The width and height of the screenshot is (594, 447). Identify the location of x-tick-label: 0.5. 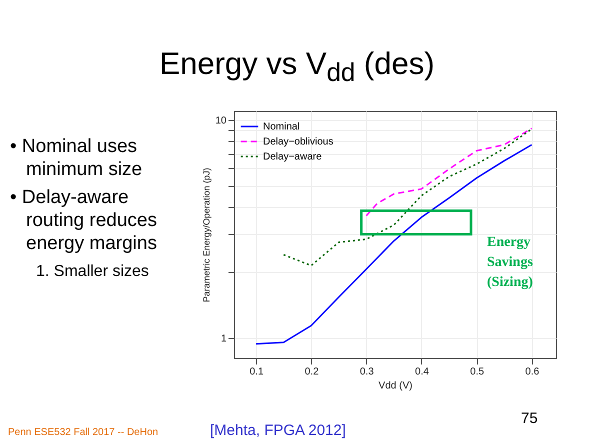
(477, 372).